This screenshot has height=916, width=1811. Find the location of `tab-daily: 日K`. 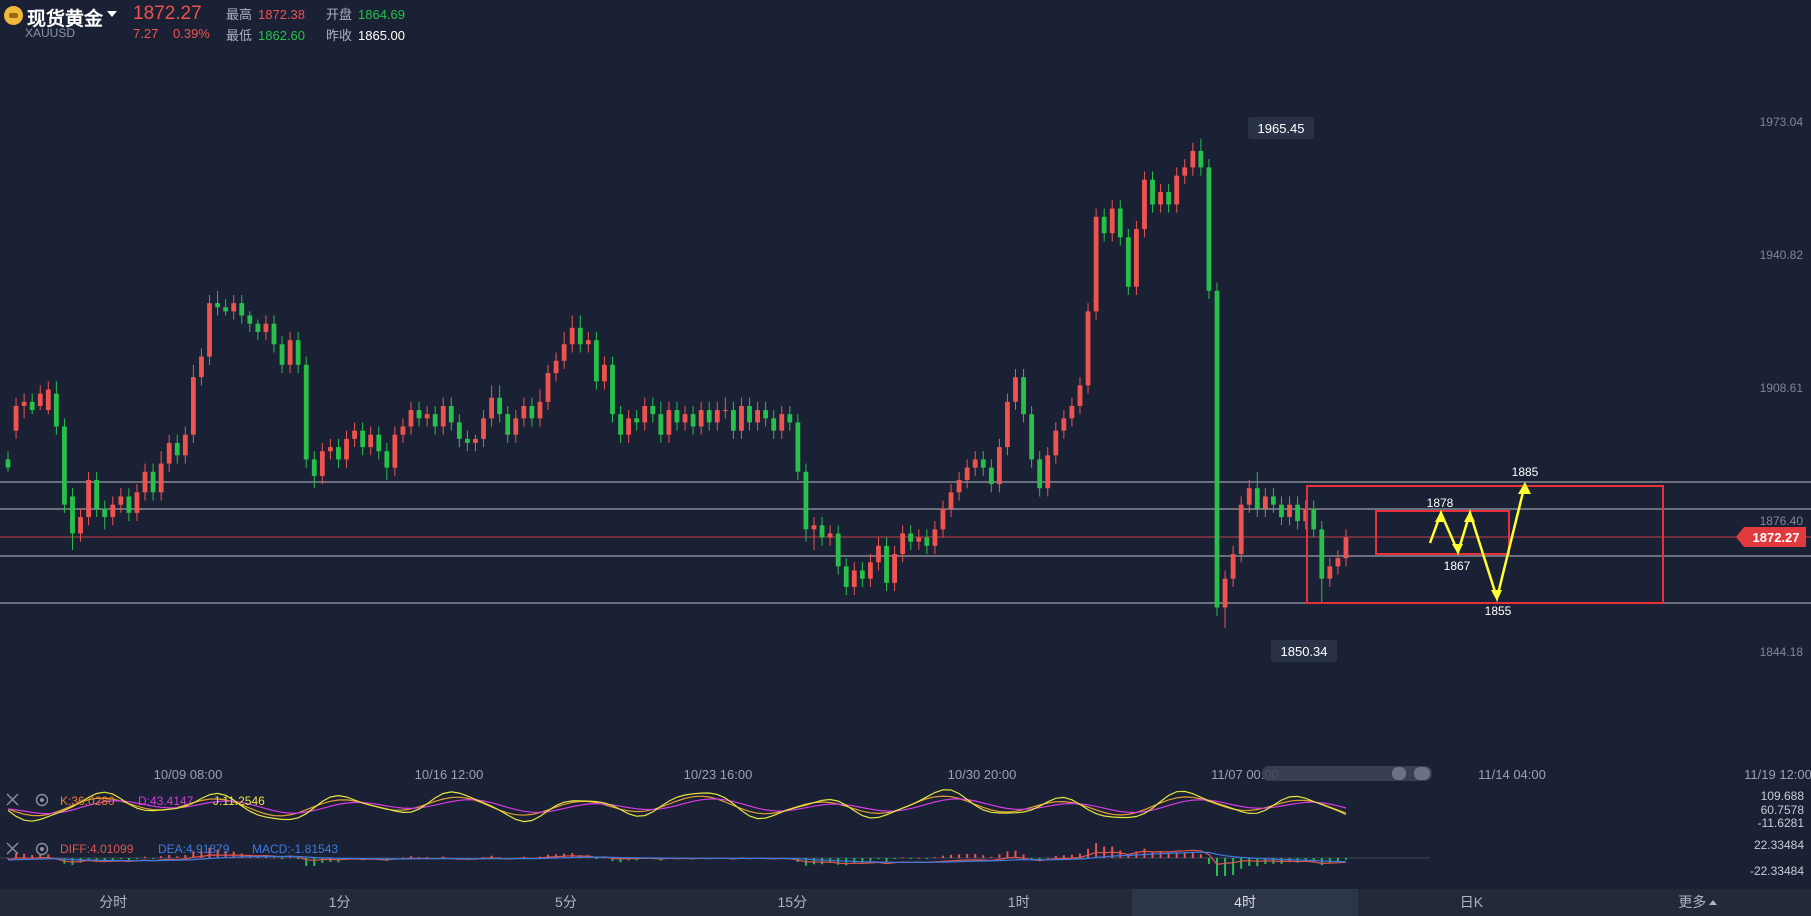

tab-daily: 日K is located at coordinates (1471, 902).